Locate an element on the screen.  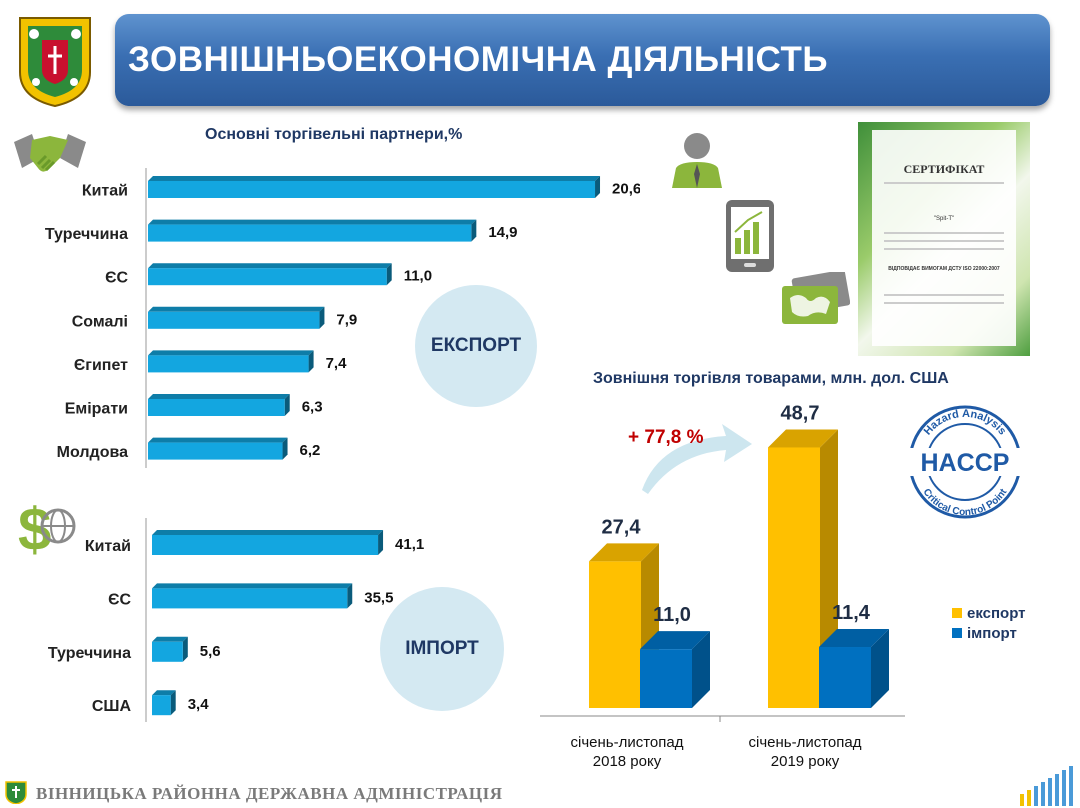
import-bar-chart: Китай 41,1 ЄС 35,5 Туреччина 5,6 США 3,4 is located at coordinates (236, 620).